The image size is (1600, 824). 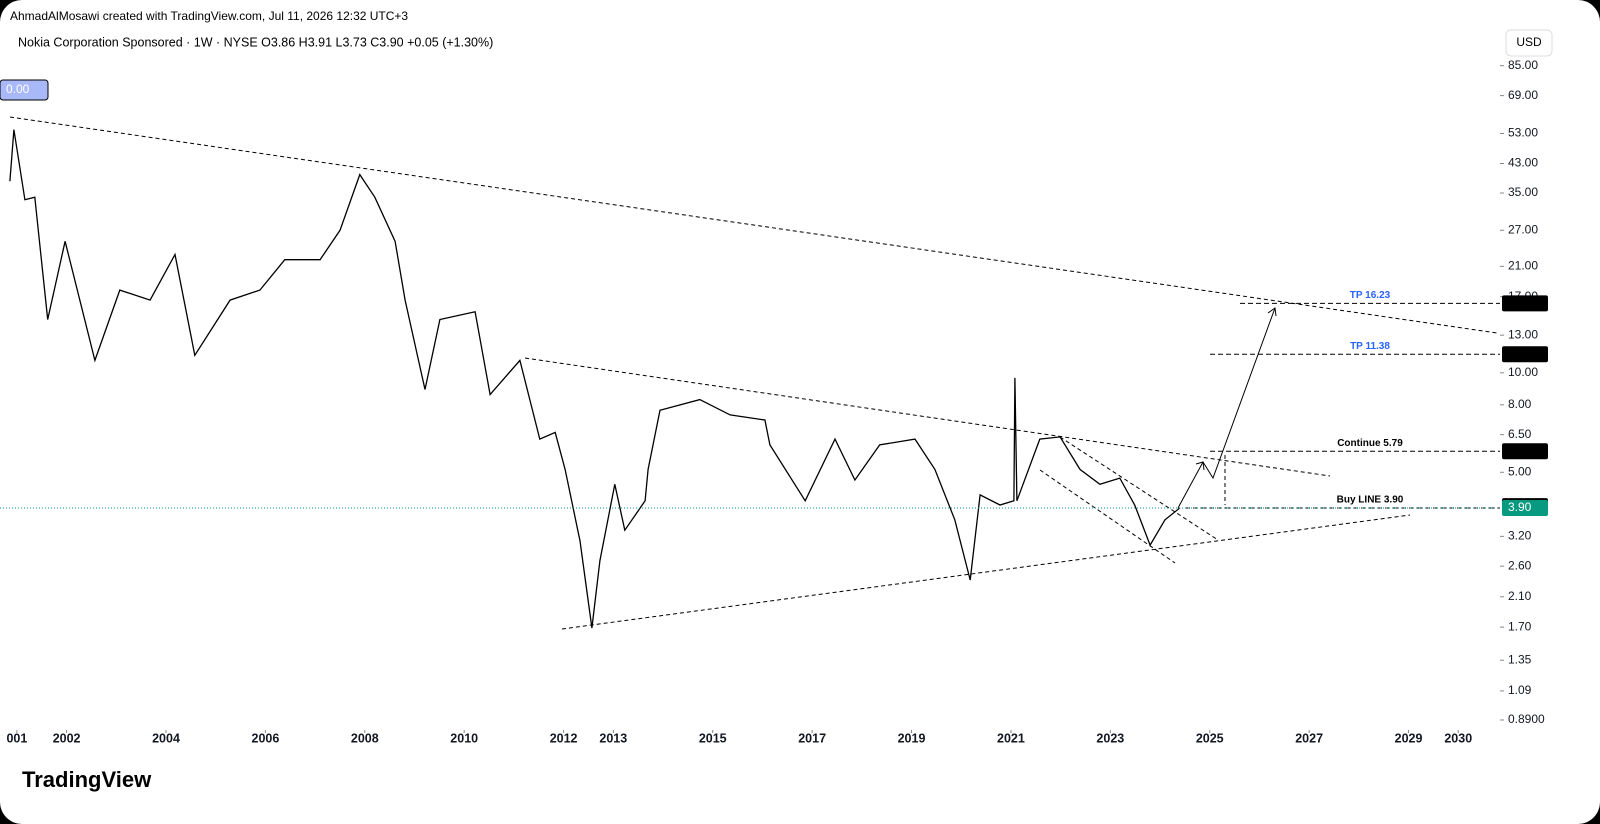 What do you see at coordinates (1523, 163) in the screenshot?
I see `y-tick-label: 43.00` at bounding box center [1523, 163].